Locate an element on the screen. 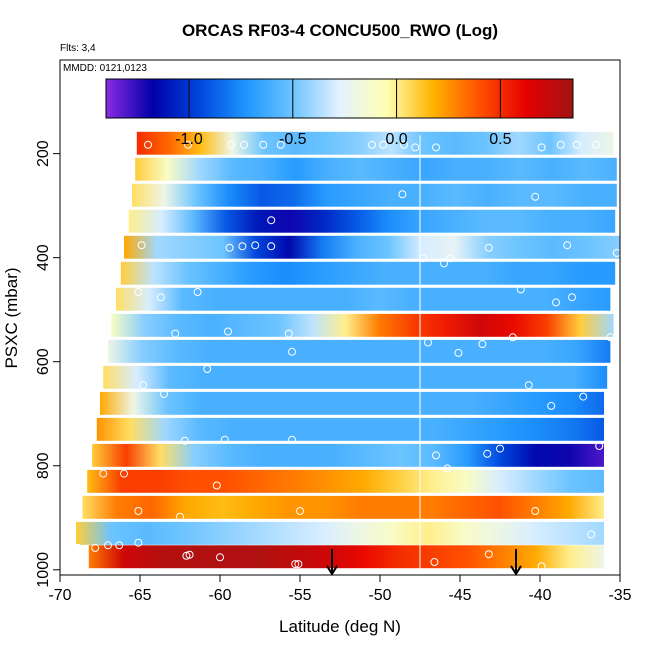 The height and width of the screenshot is (650, 650). y-axis: 200 400 600 800 1000 is located at coordinates (47, 364).